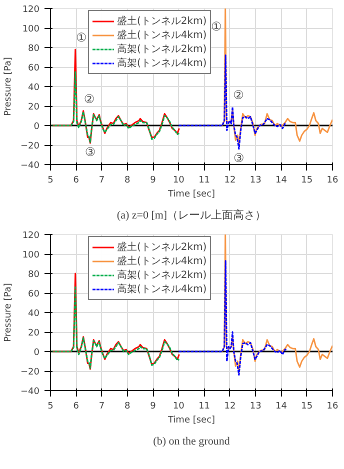 Image resolution: width=344 pixels, height=469 pixels. Describe the element at coordinates (191, 442) in the screenshot. I see `text: (b) on the ground` at that location.